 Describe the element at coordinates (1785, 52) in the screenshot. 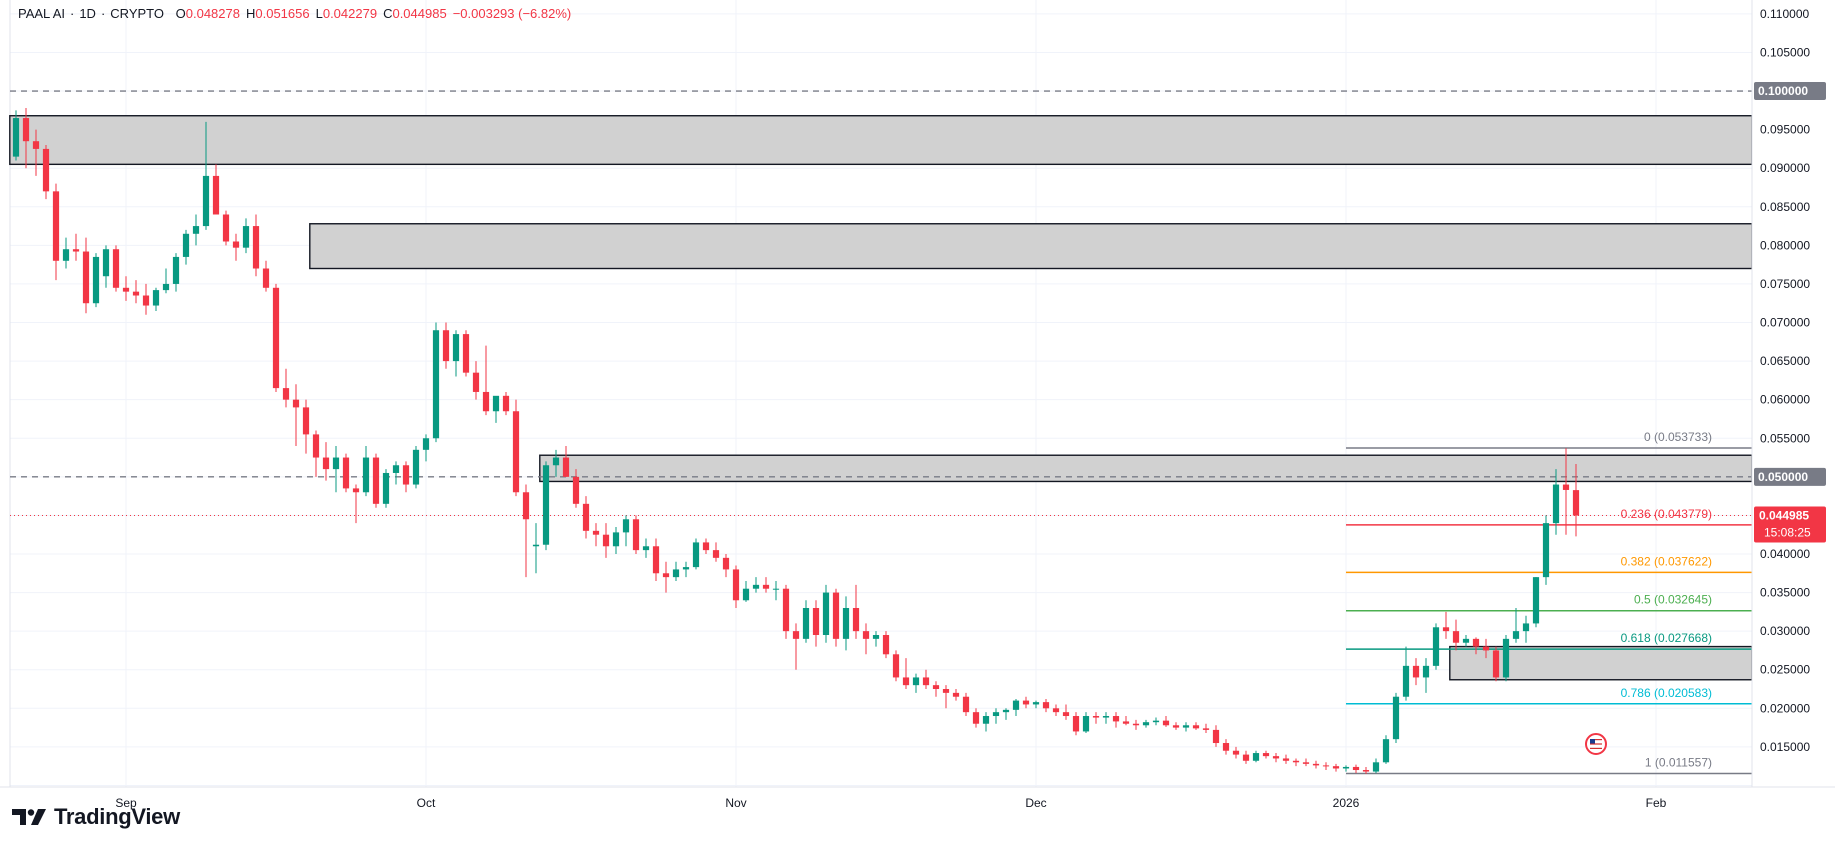

I see `price-tick-label: 0.105000` at that location.